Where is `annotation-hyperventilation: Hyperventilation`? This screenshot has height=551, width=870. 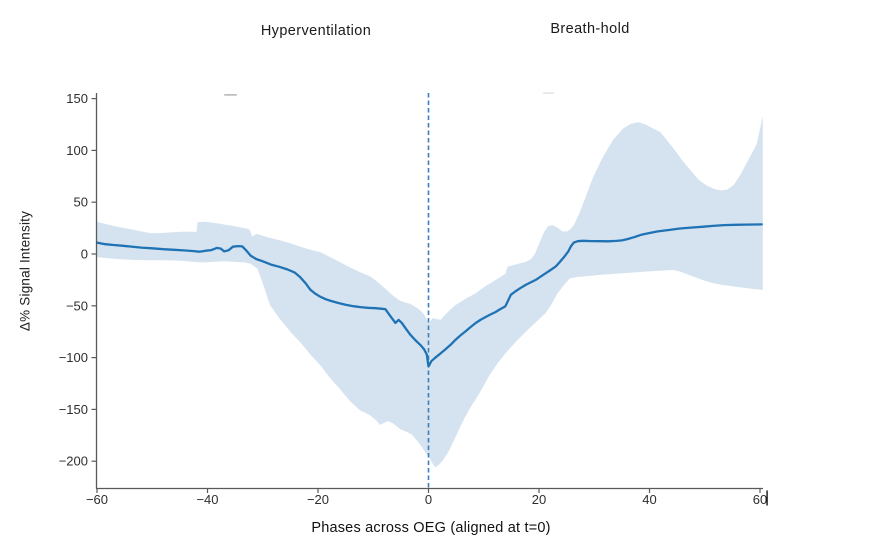
annotation-hyperventilation: Hyperventilation is located at coordinates (316, 31).